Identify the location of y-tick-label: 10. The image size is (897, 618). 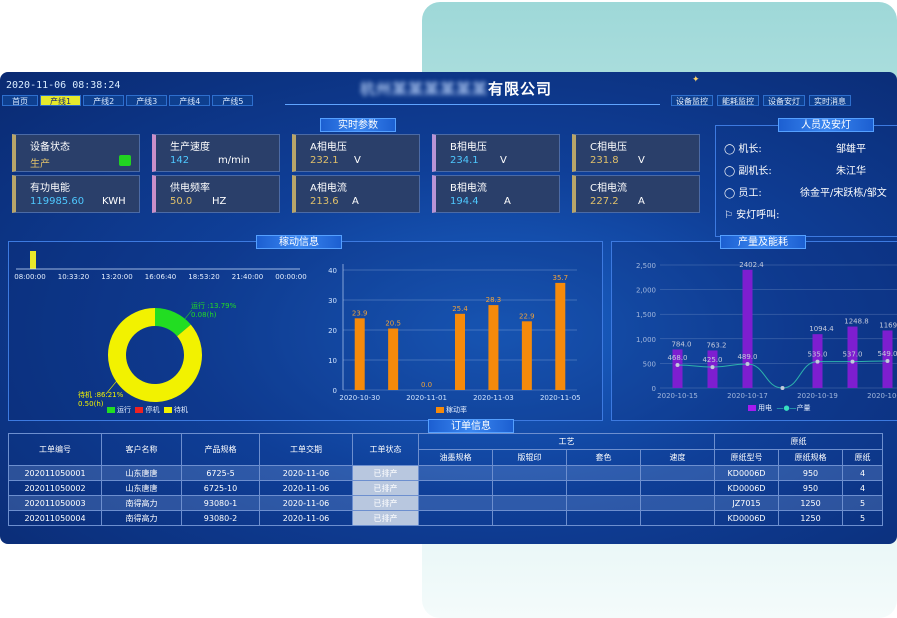
(332, 361).